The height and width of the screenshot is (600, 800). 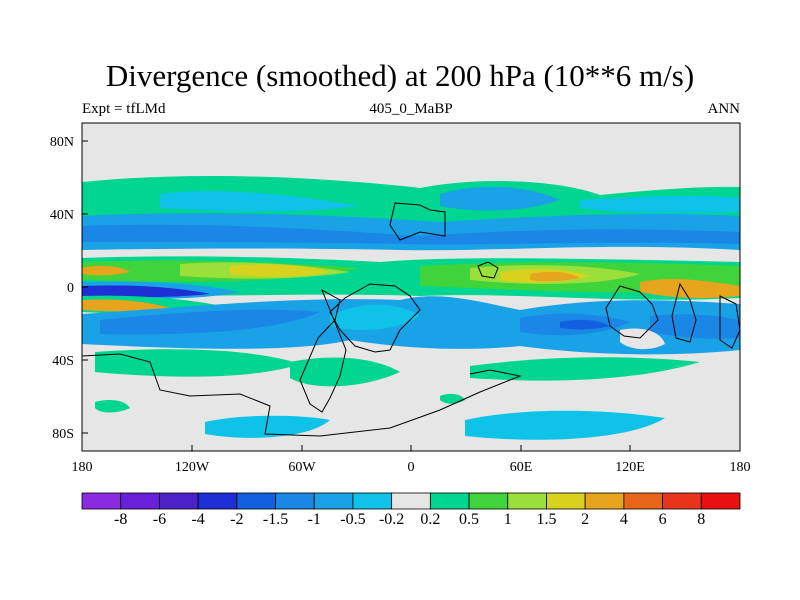 I want to click on colorbar-label: -1, so click(x=314, y=519).